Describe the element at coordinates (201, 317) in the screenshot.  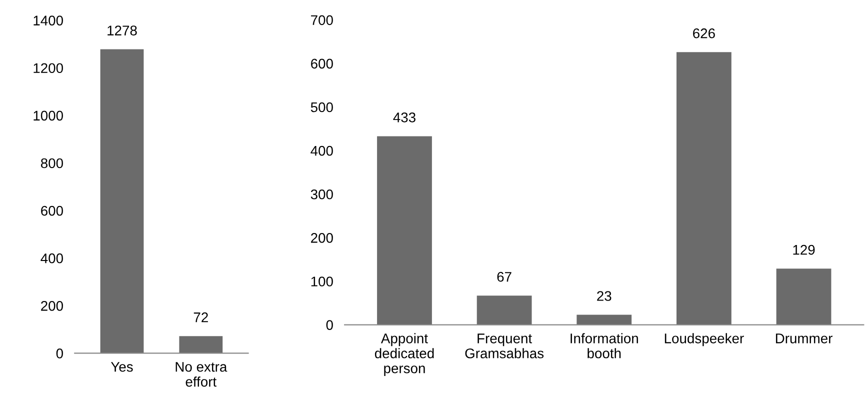
I see `data-label: 72` at that location.